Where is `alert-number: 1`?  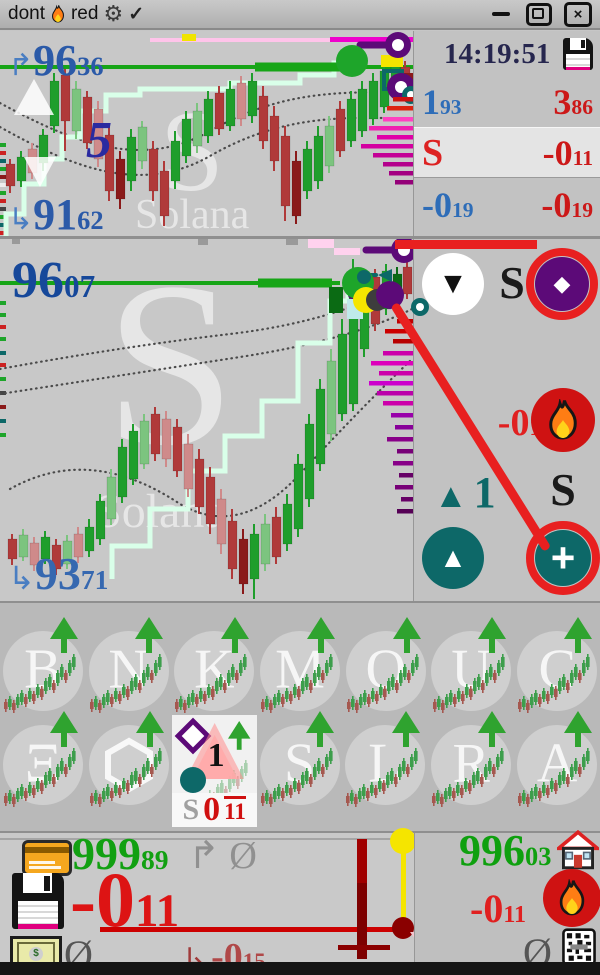 alert-number: 1 is located at coordinates (216, 755).